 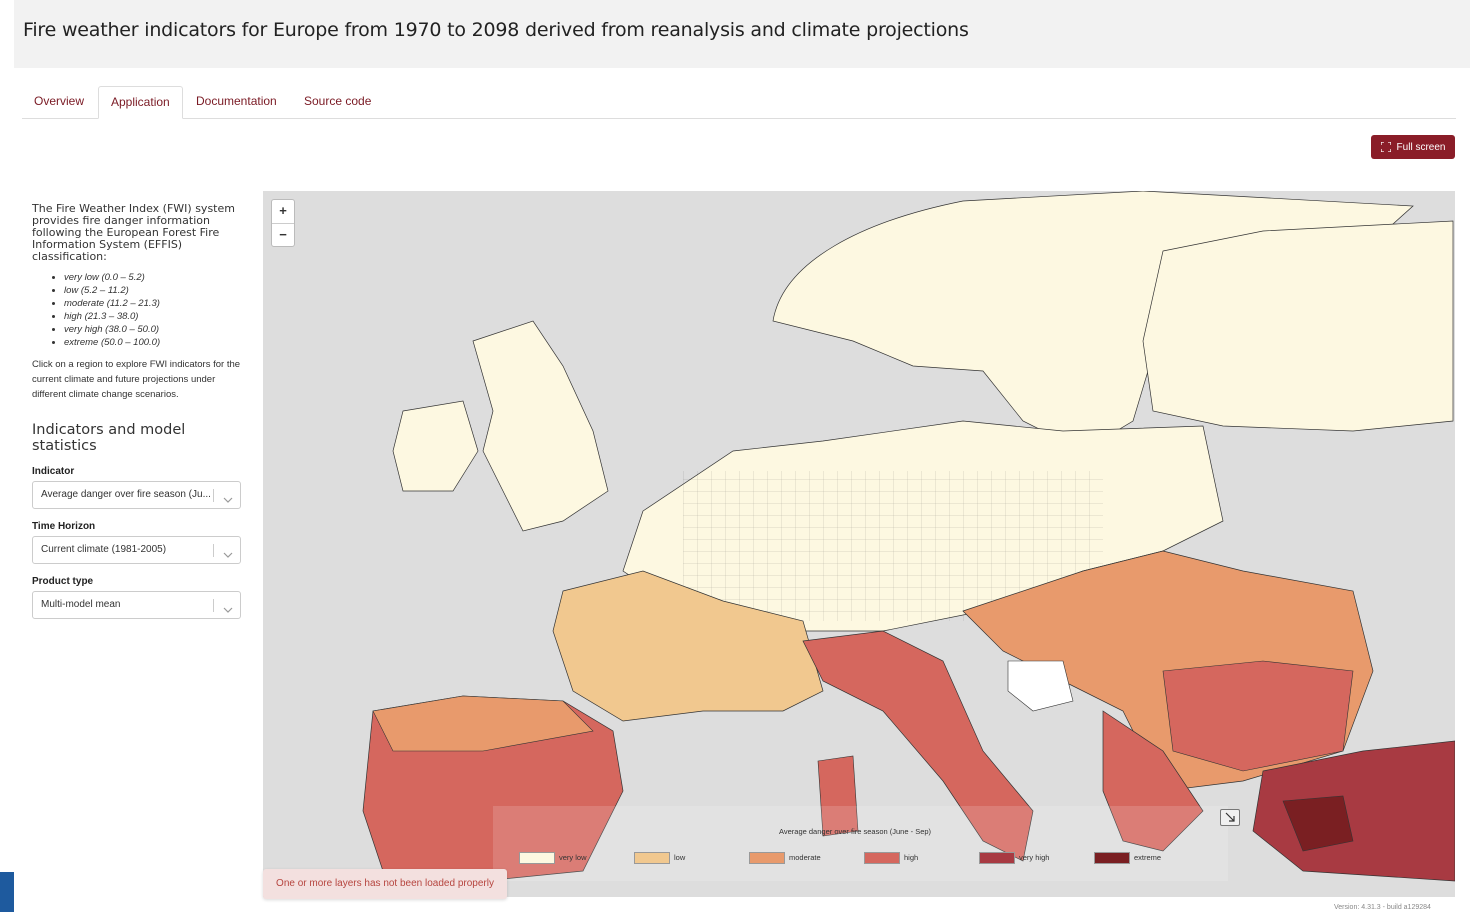 What do you see at coordinates (1040, 686) in the screenshot?
I see `region-bosnia` at bounding box center [1040, 686].